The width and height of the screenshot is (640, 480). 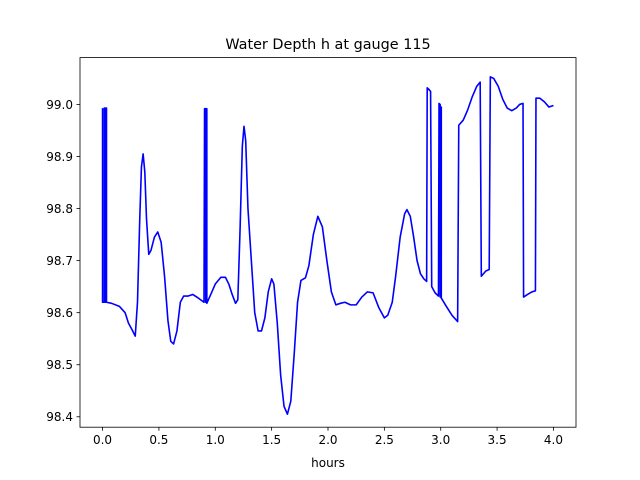 What do you see at coordinates (59, 261) in the screenshot?
I see `y-tick-label: 98.7` at bounding box center [59, 261].